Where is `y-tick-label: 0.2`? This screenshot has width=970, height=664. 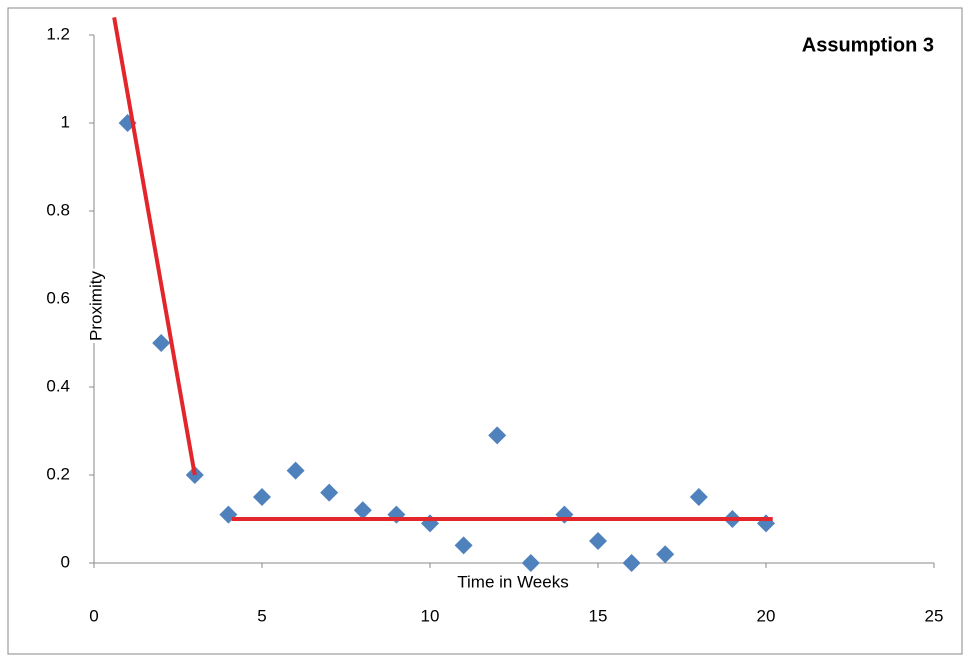 y-tick-label: 0.2 is located at coordinates (58, 473).